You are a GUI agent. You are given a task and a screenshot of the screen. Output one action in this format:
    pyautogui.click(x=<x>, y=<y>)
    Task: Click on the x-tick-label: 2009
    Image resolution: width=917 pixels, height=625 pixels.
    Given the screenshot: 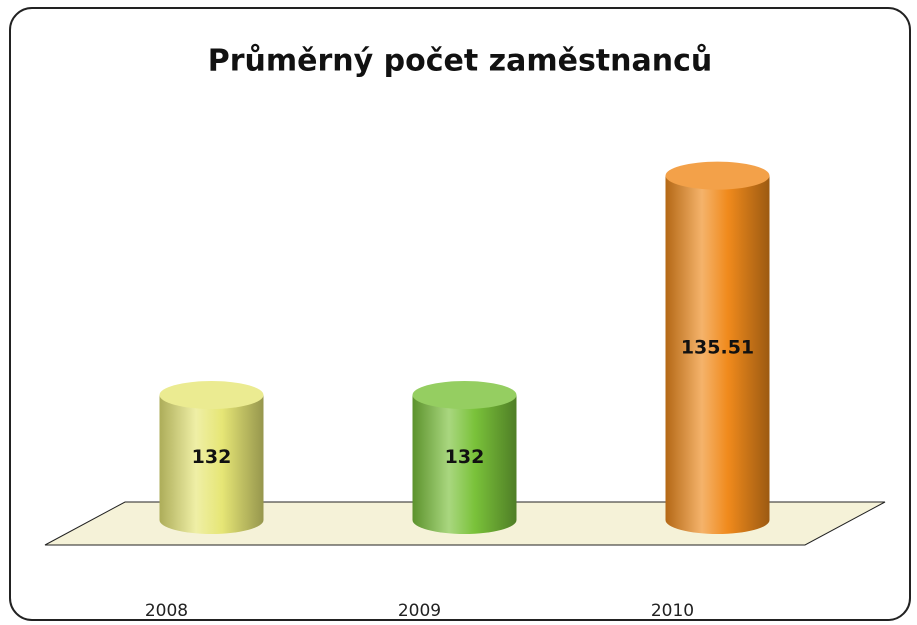 What is the action you would take?
    pyautogui.click(x=419, y=611)
    